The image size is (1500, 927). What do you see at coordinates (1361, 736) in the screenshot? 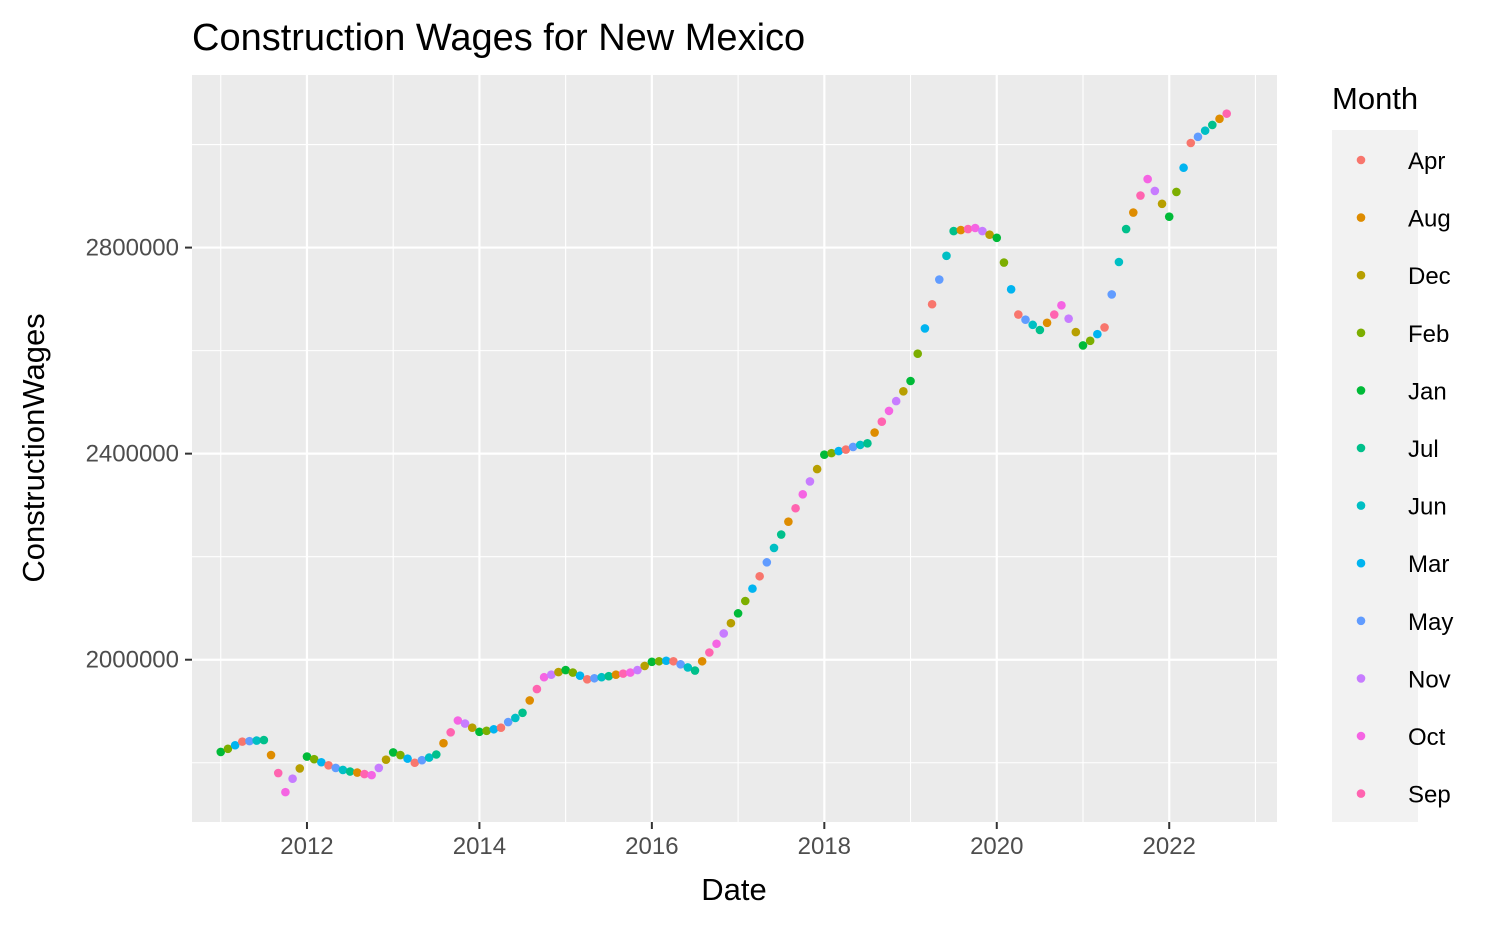
I see `legend-key-oct` at bounding box center [1361, 736].